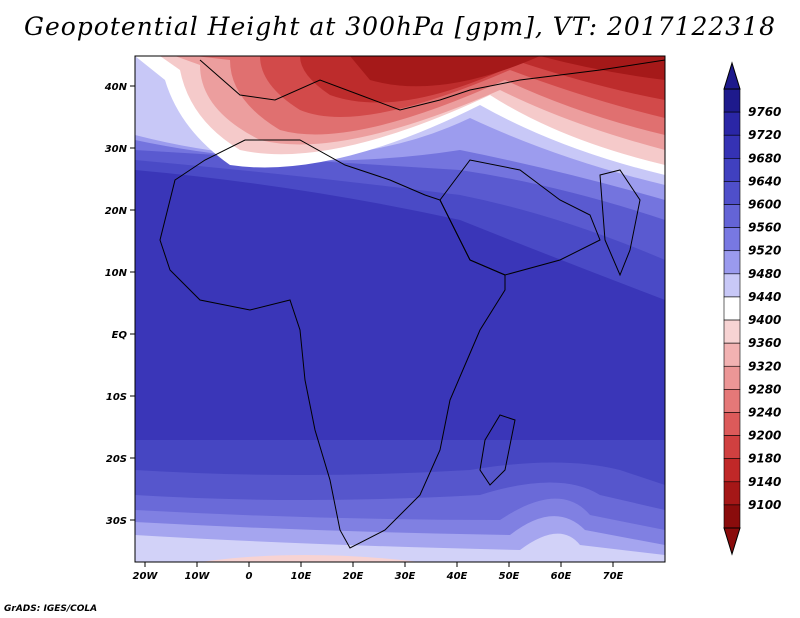 The image size is (800, 618). What do you see at coordinates (51, 609) in the screenshot?
I see `grads-credit: GrADS: IGES/COLA` at bounding box center [51, 609].